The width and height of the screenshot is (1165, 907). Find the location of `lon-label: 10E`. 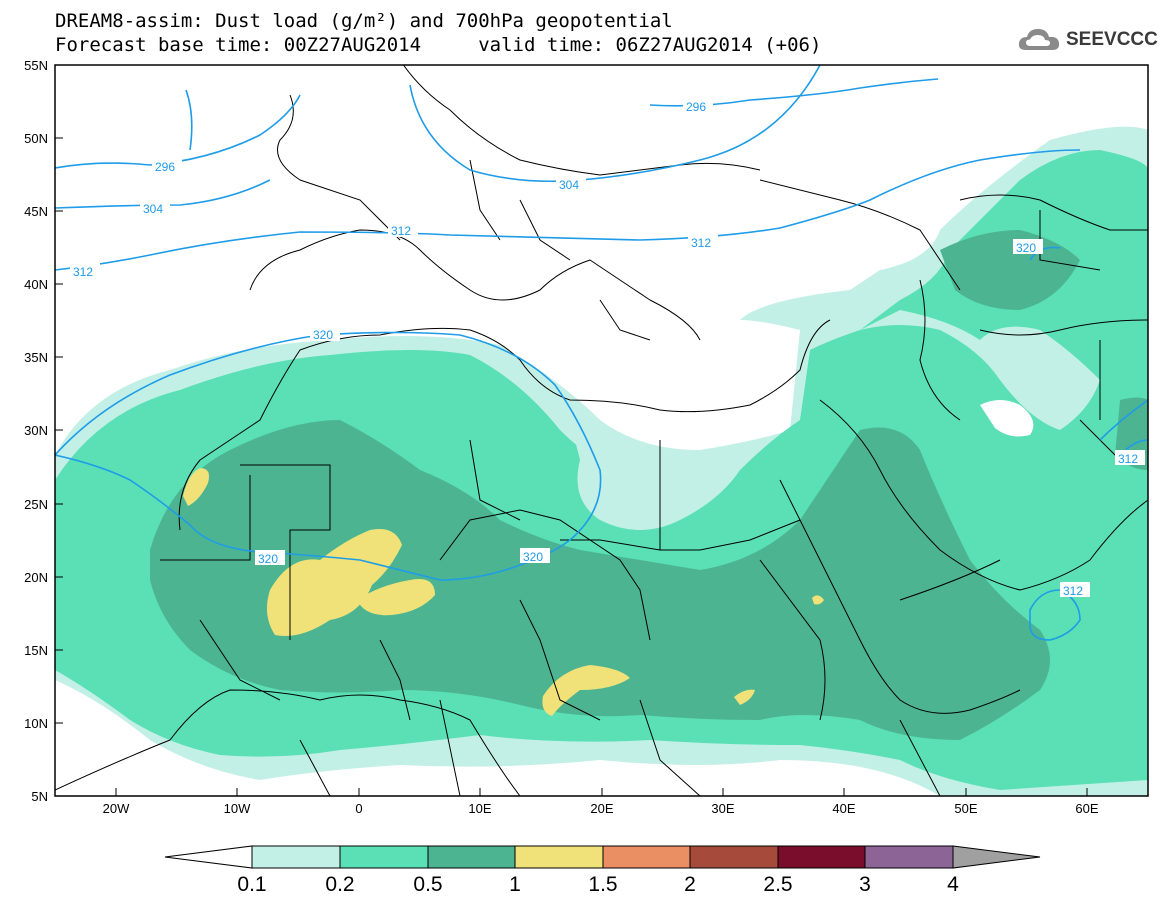

lon-label: 10E is located at coordinates (479, 808).